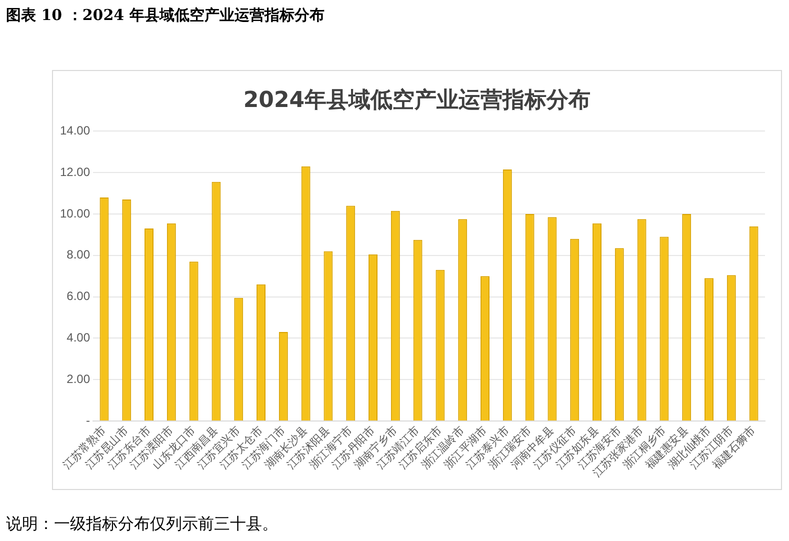 This screenshot has width=789, height=541. What do you see at coordinates (75, 213) in the screenshot?
I see `y-tick-label: 10.00` at bounding box center [75, 213].